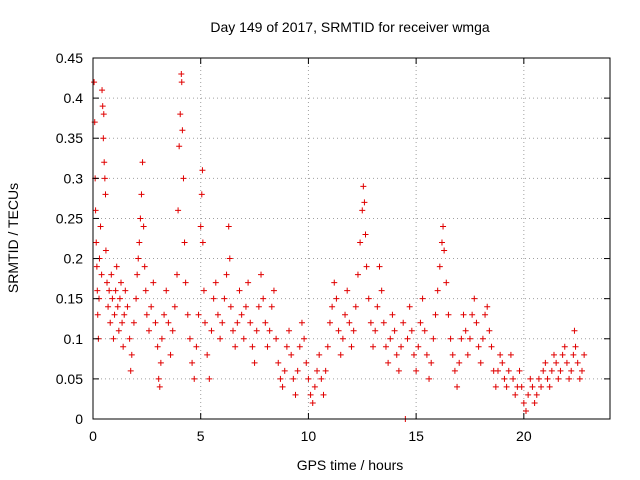  Describe the element at coordinates (13, 238) in the screenshot. I see `y-axis-label: SRMTID / TECUs` at that location.